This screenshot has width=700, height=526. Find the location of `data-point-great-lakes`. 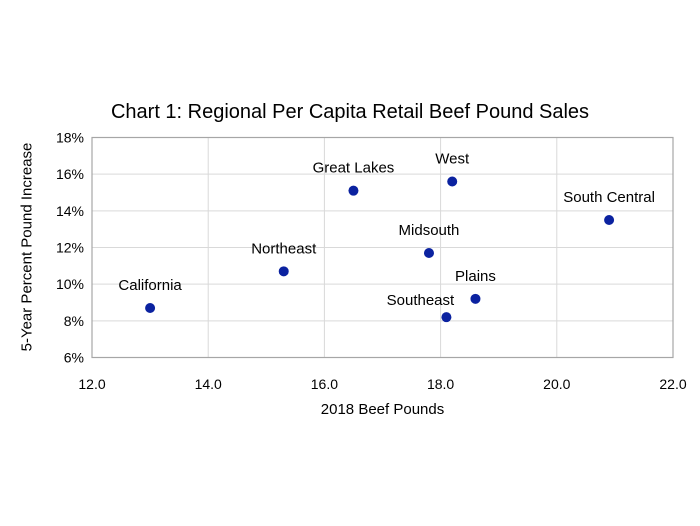

data-point-great-lakes is located at coordinates (353, 190).